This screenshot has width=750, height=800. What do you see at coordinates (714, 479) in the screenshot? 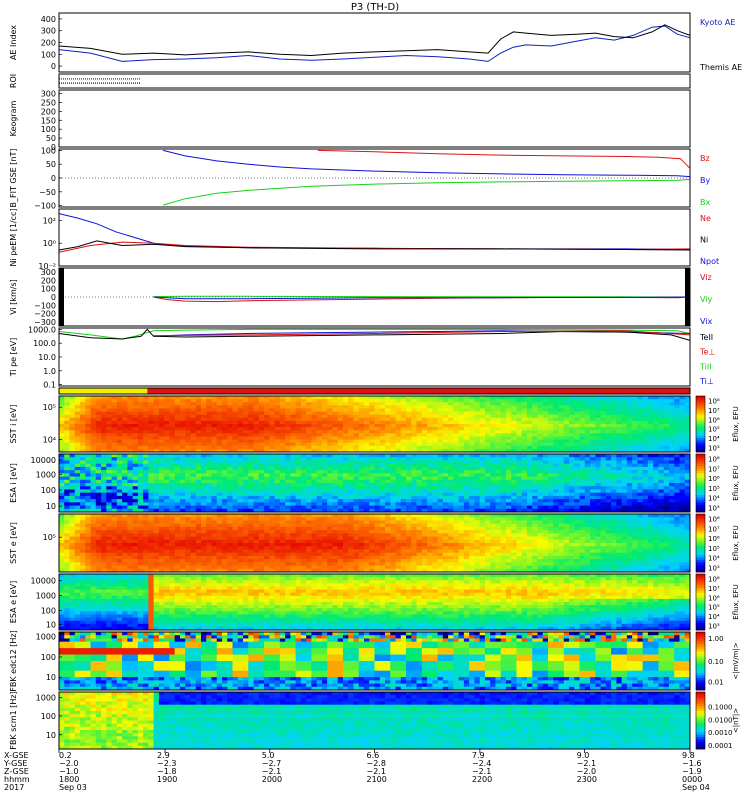
I see `colorbar-tick-label: 10⁶` at bounding box center [714, 479].